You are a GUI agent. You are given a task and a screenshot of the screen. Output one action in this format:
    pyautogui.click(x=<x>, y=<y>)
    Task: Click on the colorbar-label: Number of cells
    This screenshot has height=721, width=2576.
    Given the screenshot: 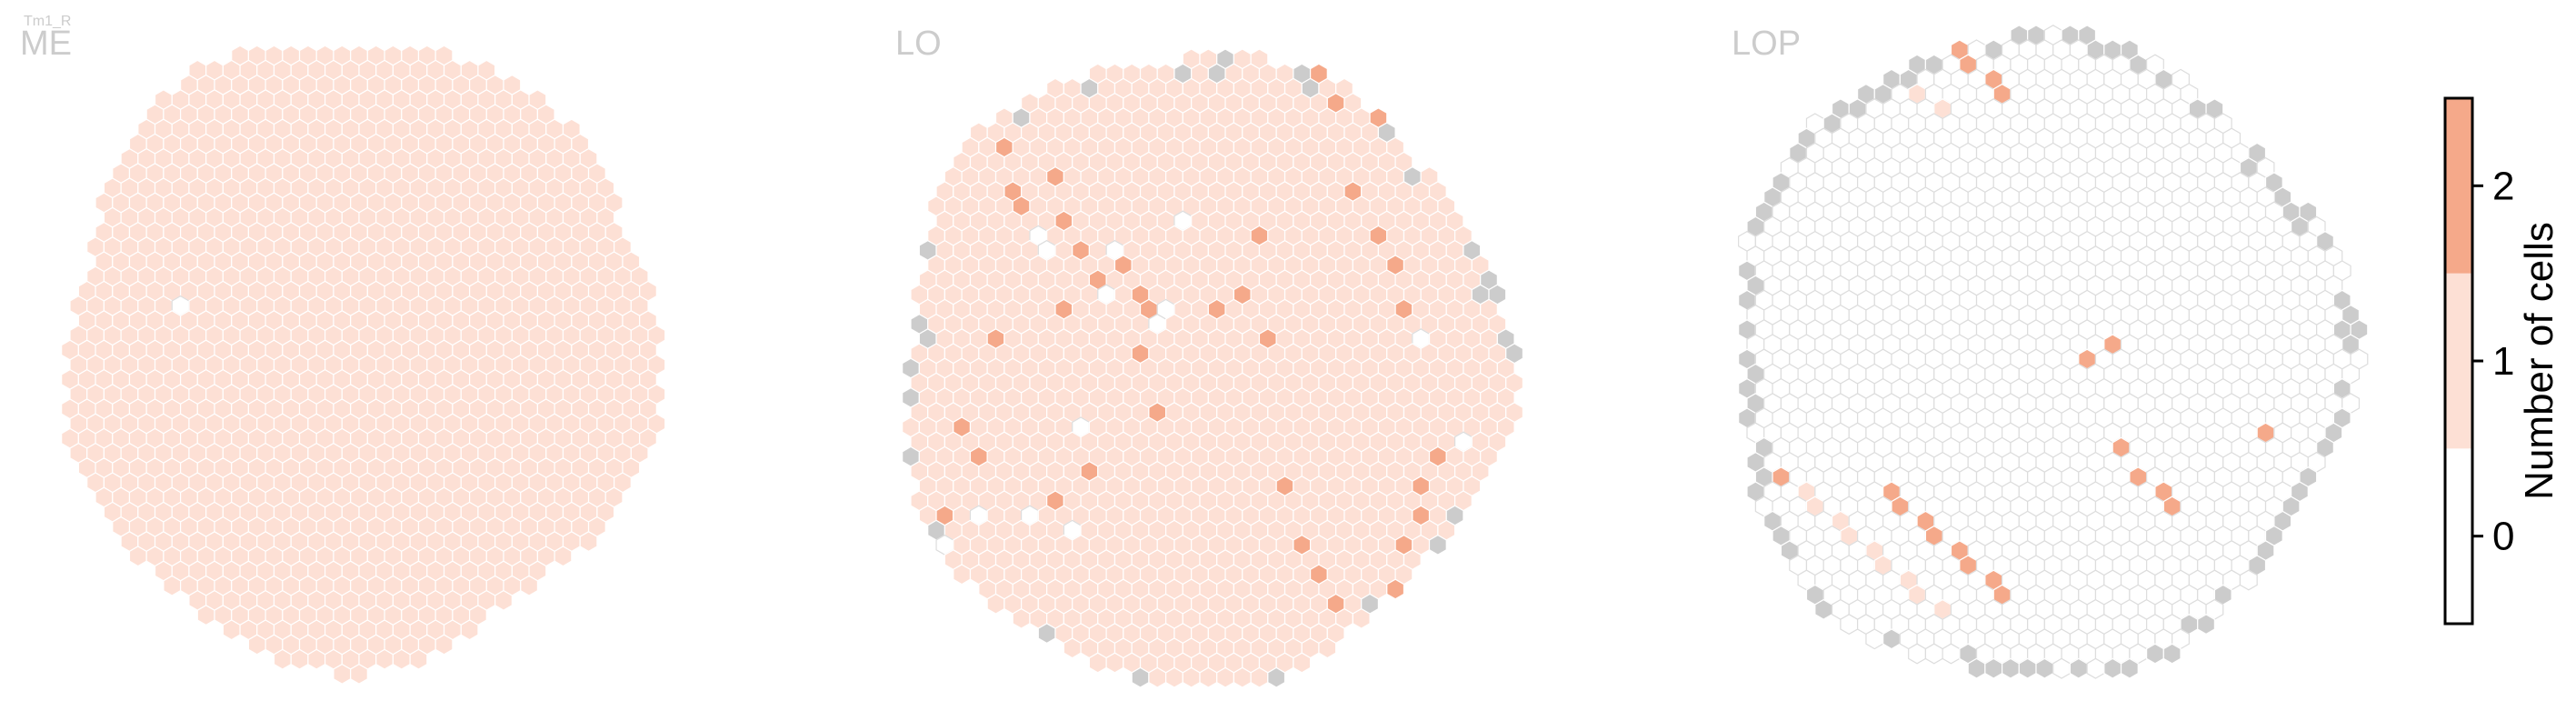 What is the action you would take?
    pyautogui.click(x=2539, y=361)
    